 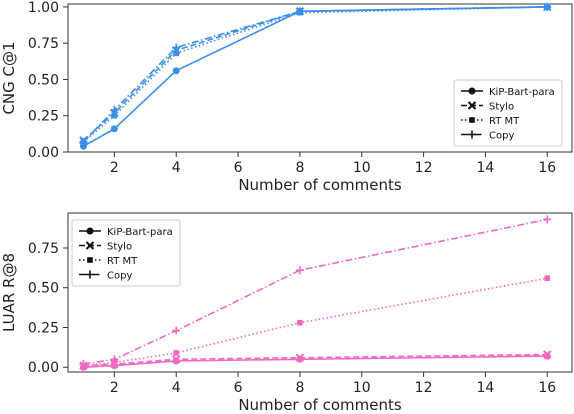 I want to click on chart-2-series-stylo, so click(x=315, y=360).